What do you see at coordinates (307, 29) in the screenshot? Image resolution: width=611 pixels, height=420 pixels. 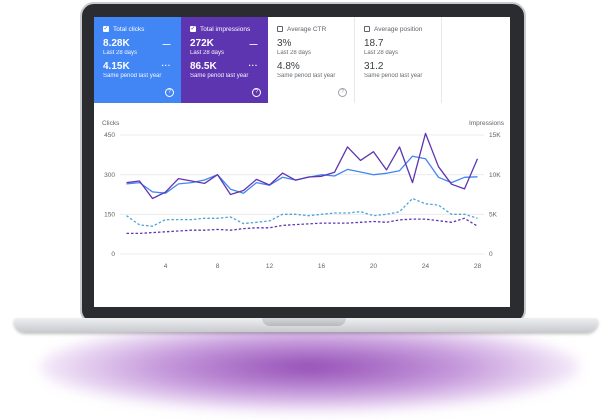 I see `card-label: Average CTR` at bounding box center [307, 29].